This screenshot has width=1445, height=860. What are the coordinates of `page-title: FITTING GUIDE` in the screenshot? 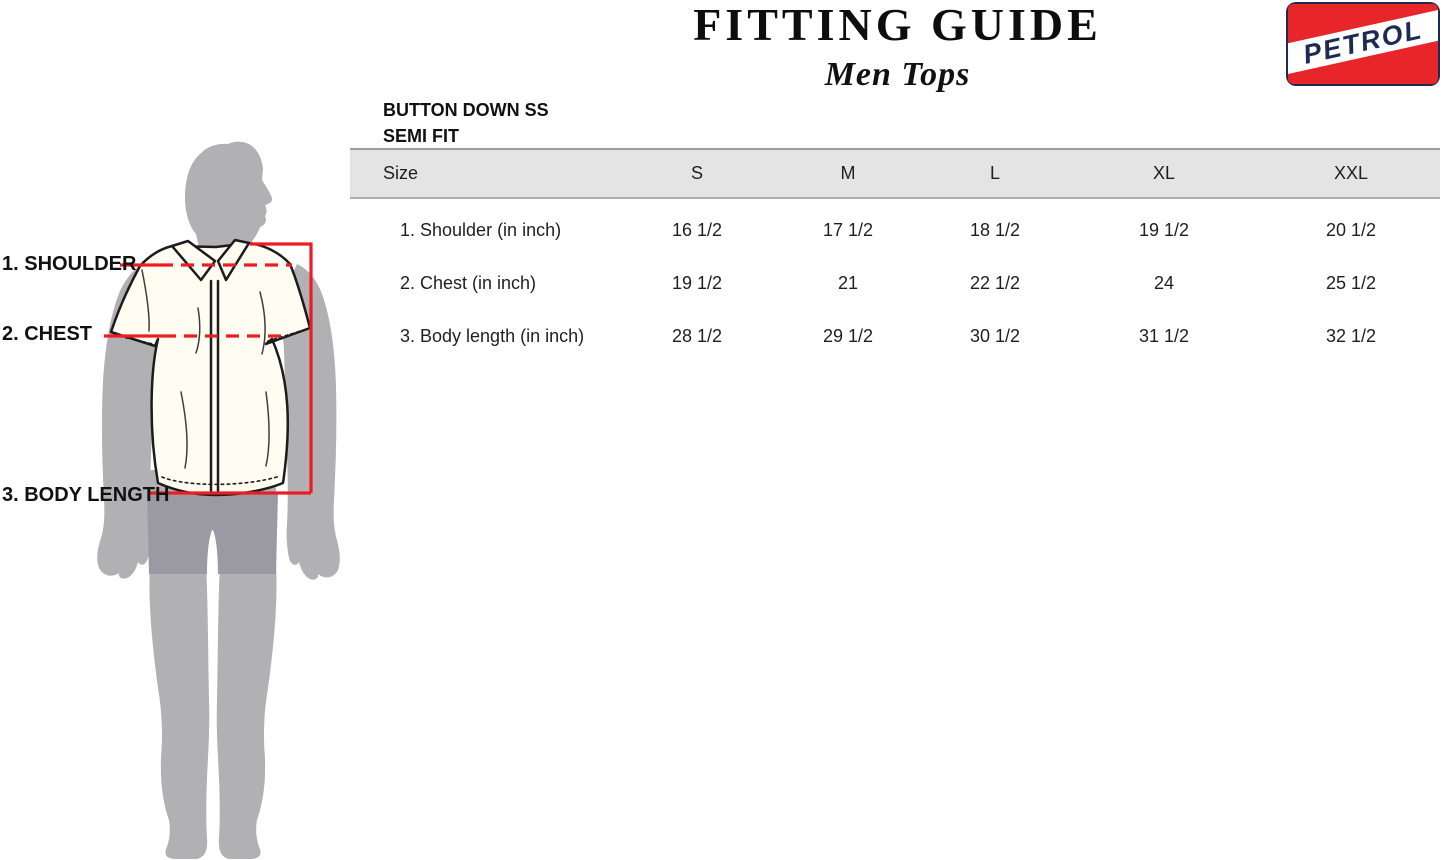 It's located at (897, 25).